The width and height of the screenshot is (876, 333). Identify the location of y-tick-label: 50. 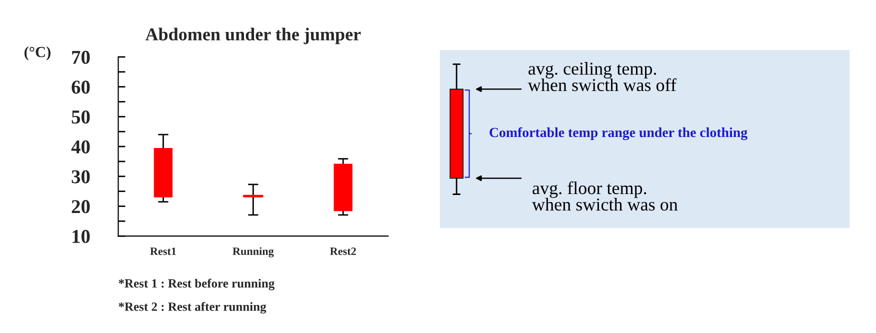
(81, 117).